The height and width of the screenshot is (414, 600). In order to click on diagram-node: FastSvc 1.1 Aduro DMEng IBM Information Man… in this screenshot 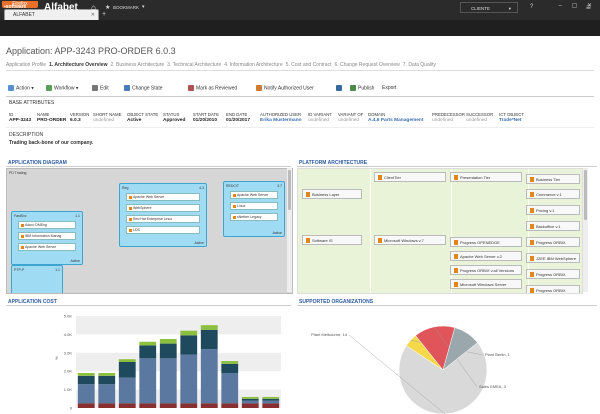, I will do `click(47, 238)`.